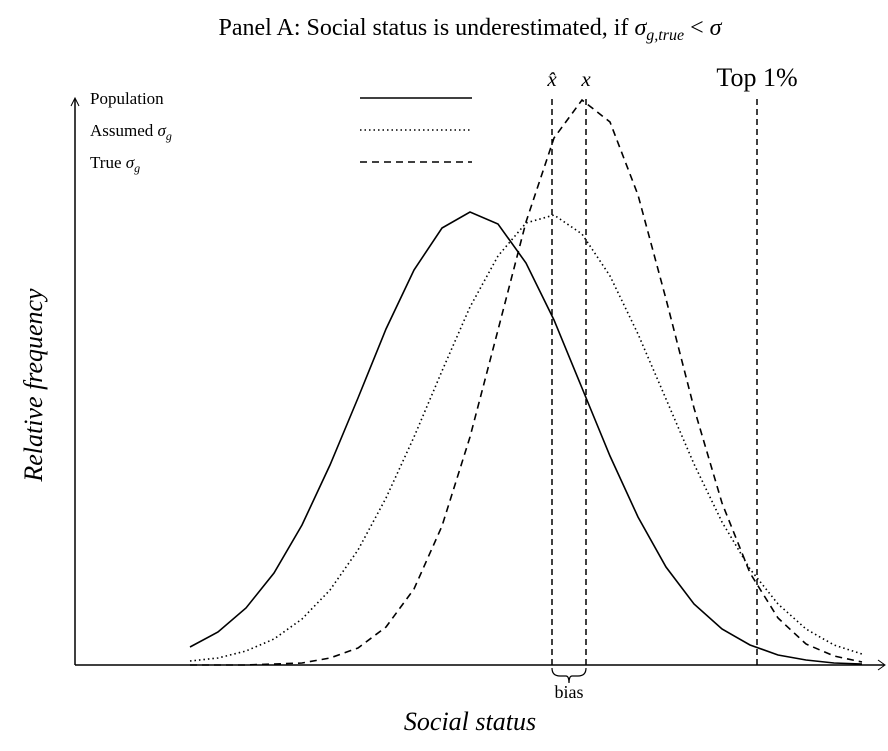 This screenshot has height=751, width=888. Describe the element at coordinates (665, 35) in the screenshot. I see `title-part: g,true` at that location.